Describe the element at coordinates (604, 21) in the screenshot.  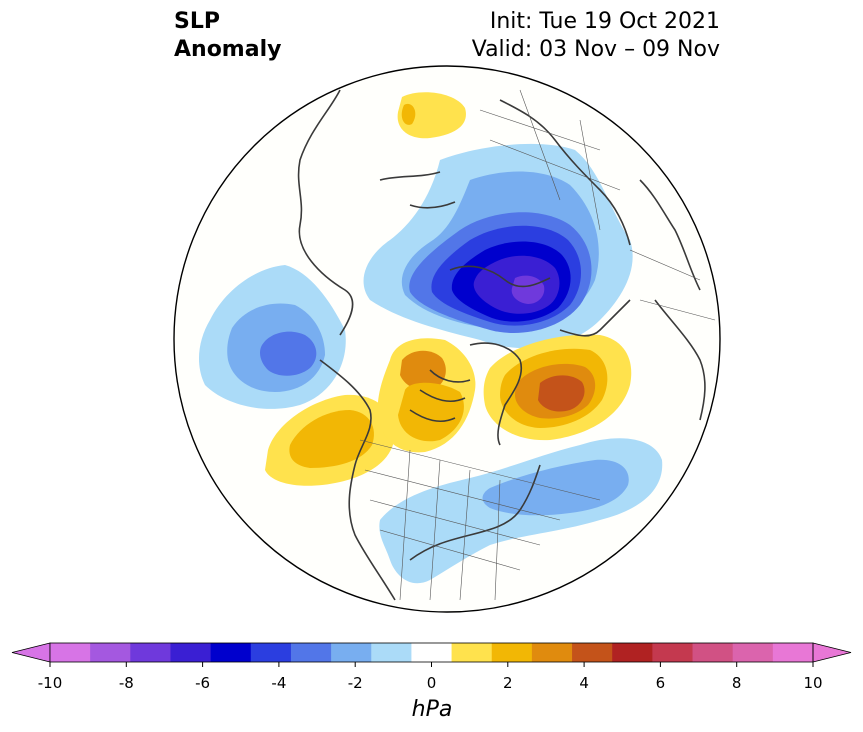
I see `init-date: Init: Tue 19 Oct 2021` at that location.